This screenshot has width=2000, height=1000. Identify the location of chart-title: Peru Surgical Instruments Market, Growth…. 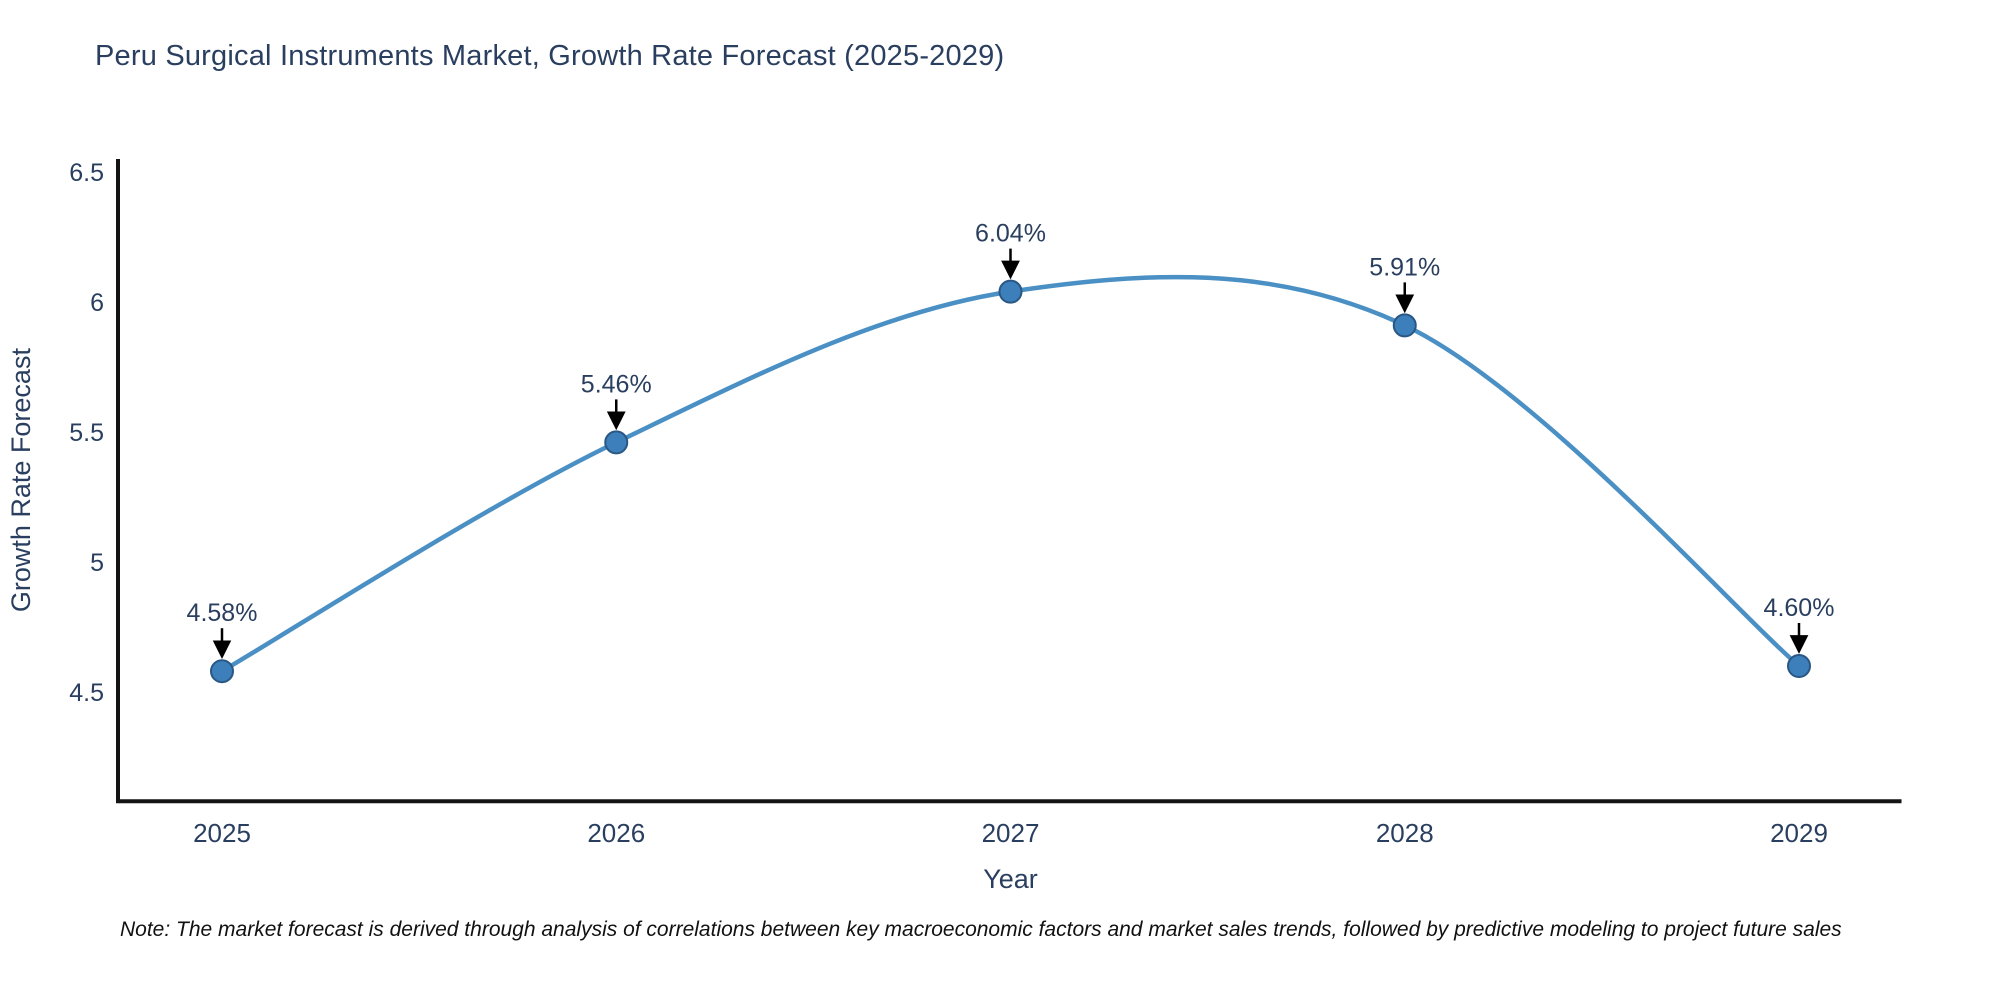
(550, 56).